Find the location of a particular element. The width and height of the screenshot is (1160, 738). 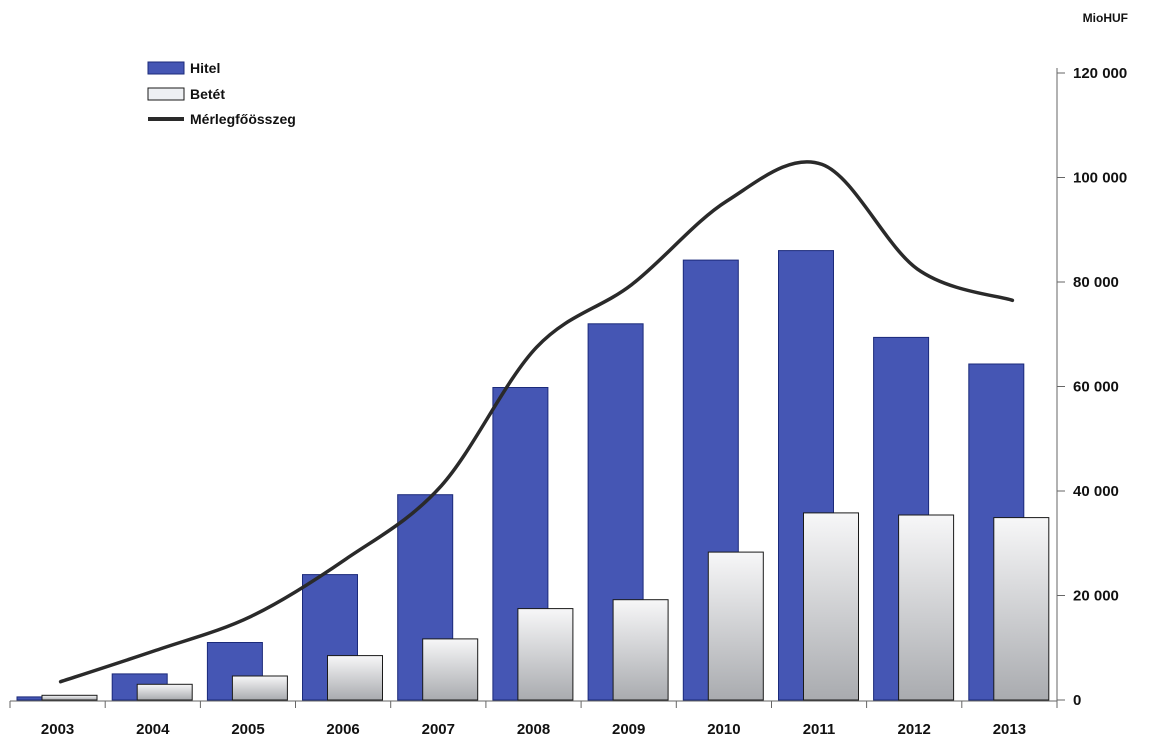

betet-bar-2004 is located at coordinates (164, 692).